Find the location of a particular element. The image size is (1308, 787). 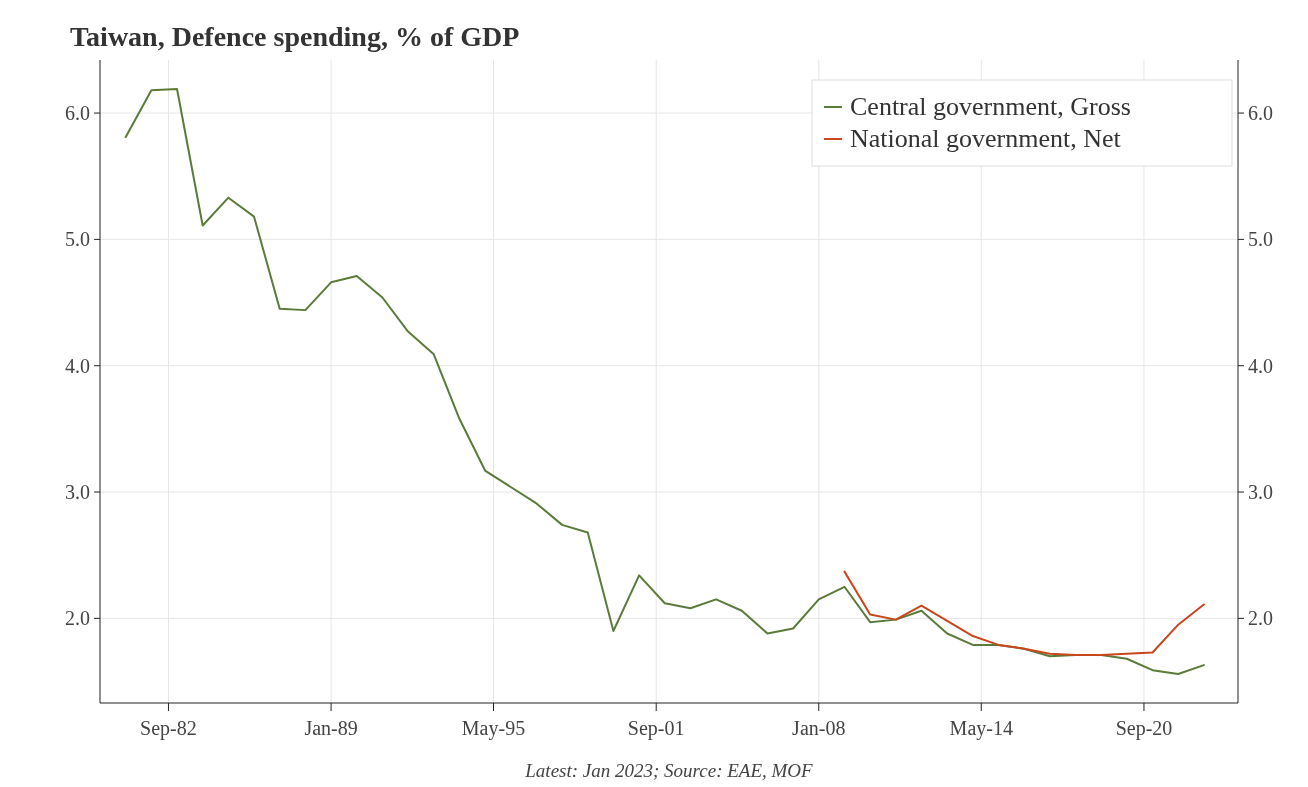

y2-tick-label: 5.0 is located at coordinates (1260, 239).